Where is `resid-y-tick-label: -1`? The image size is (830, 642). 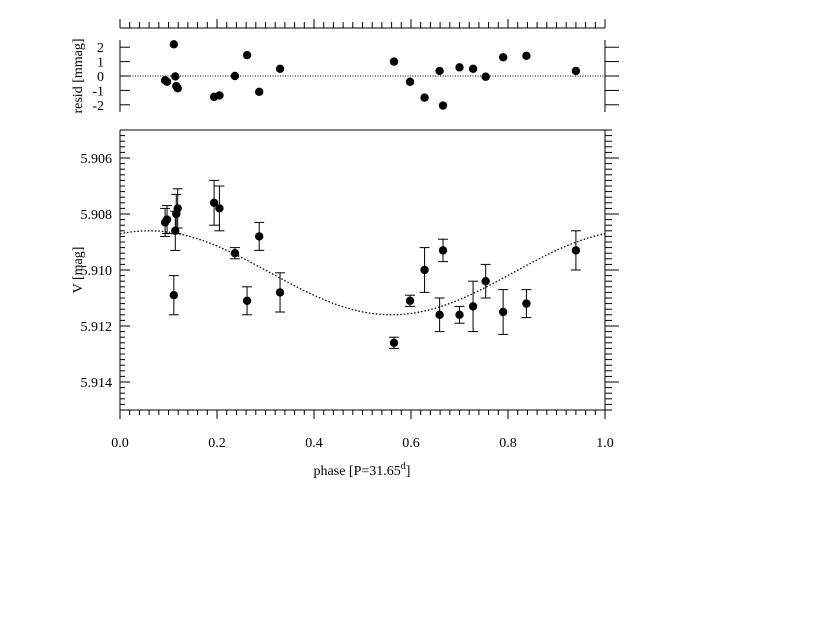 resid-y-tick-label: -1 is located at coordinates (98, 91).